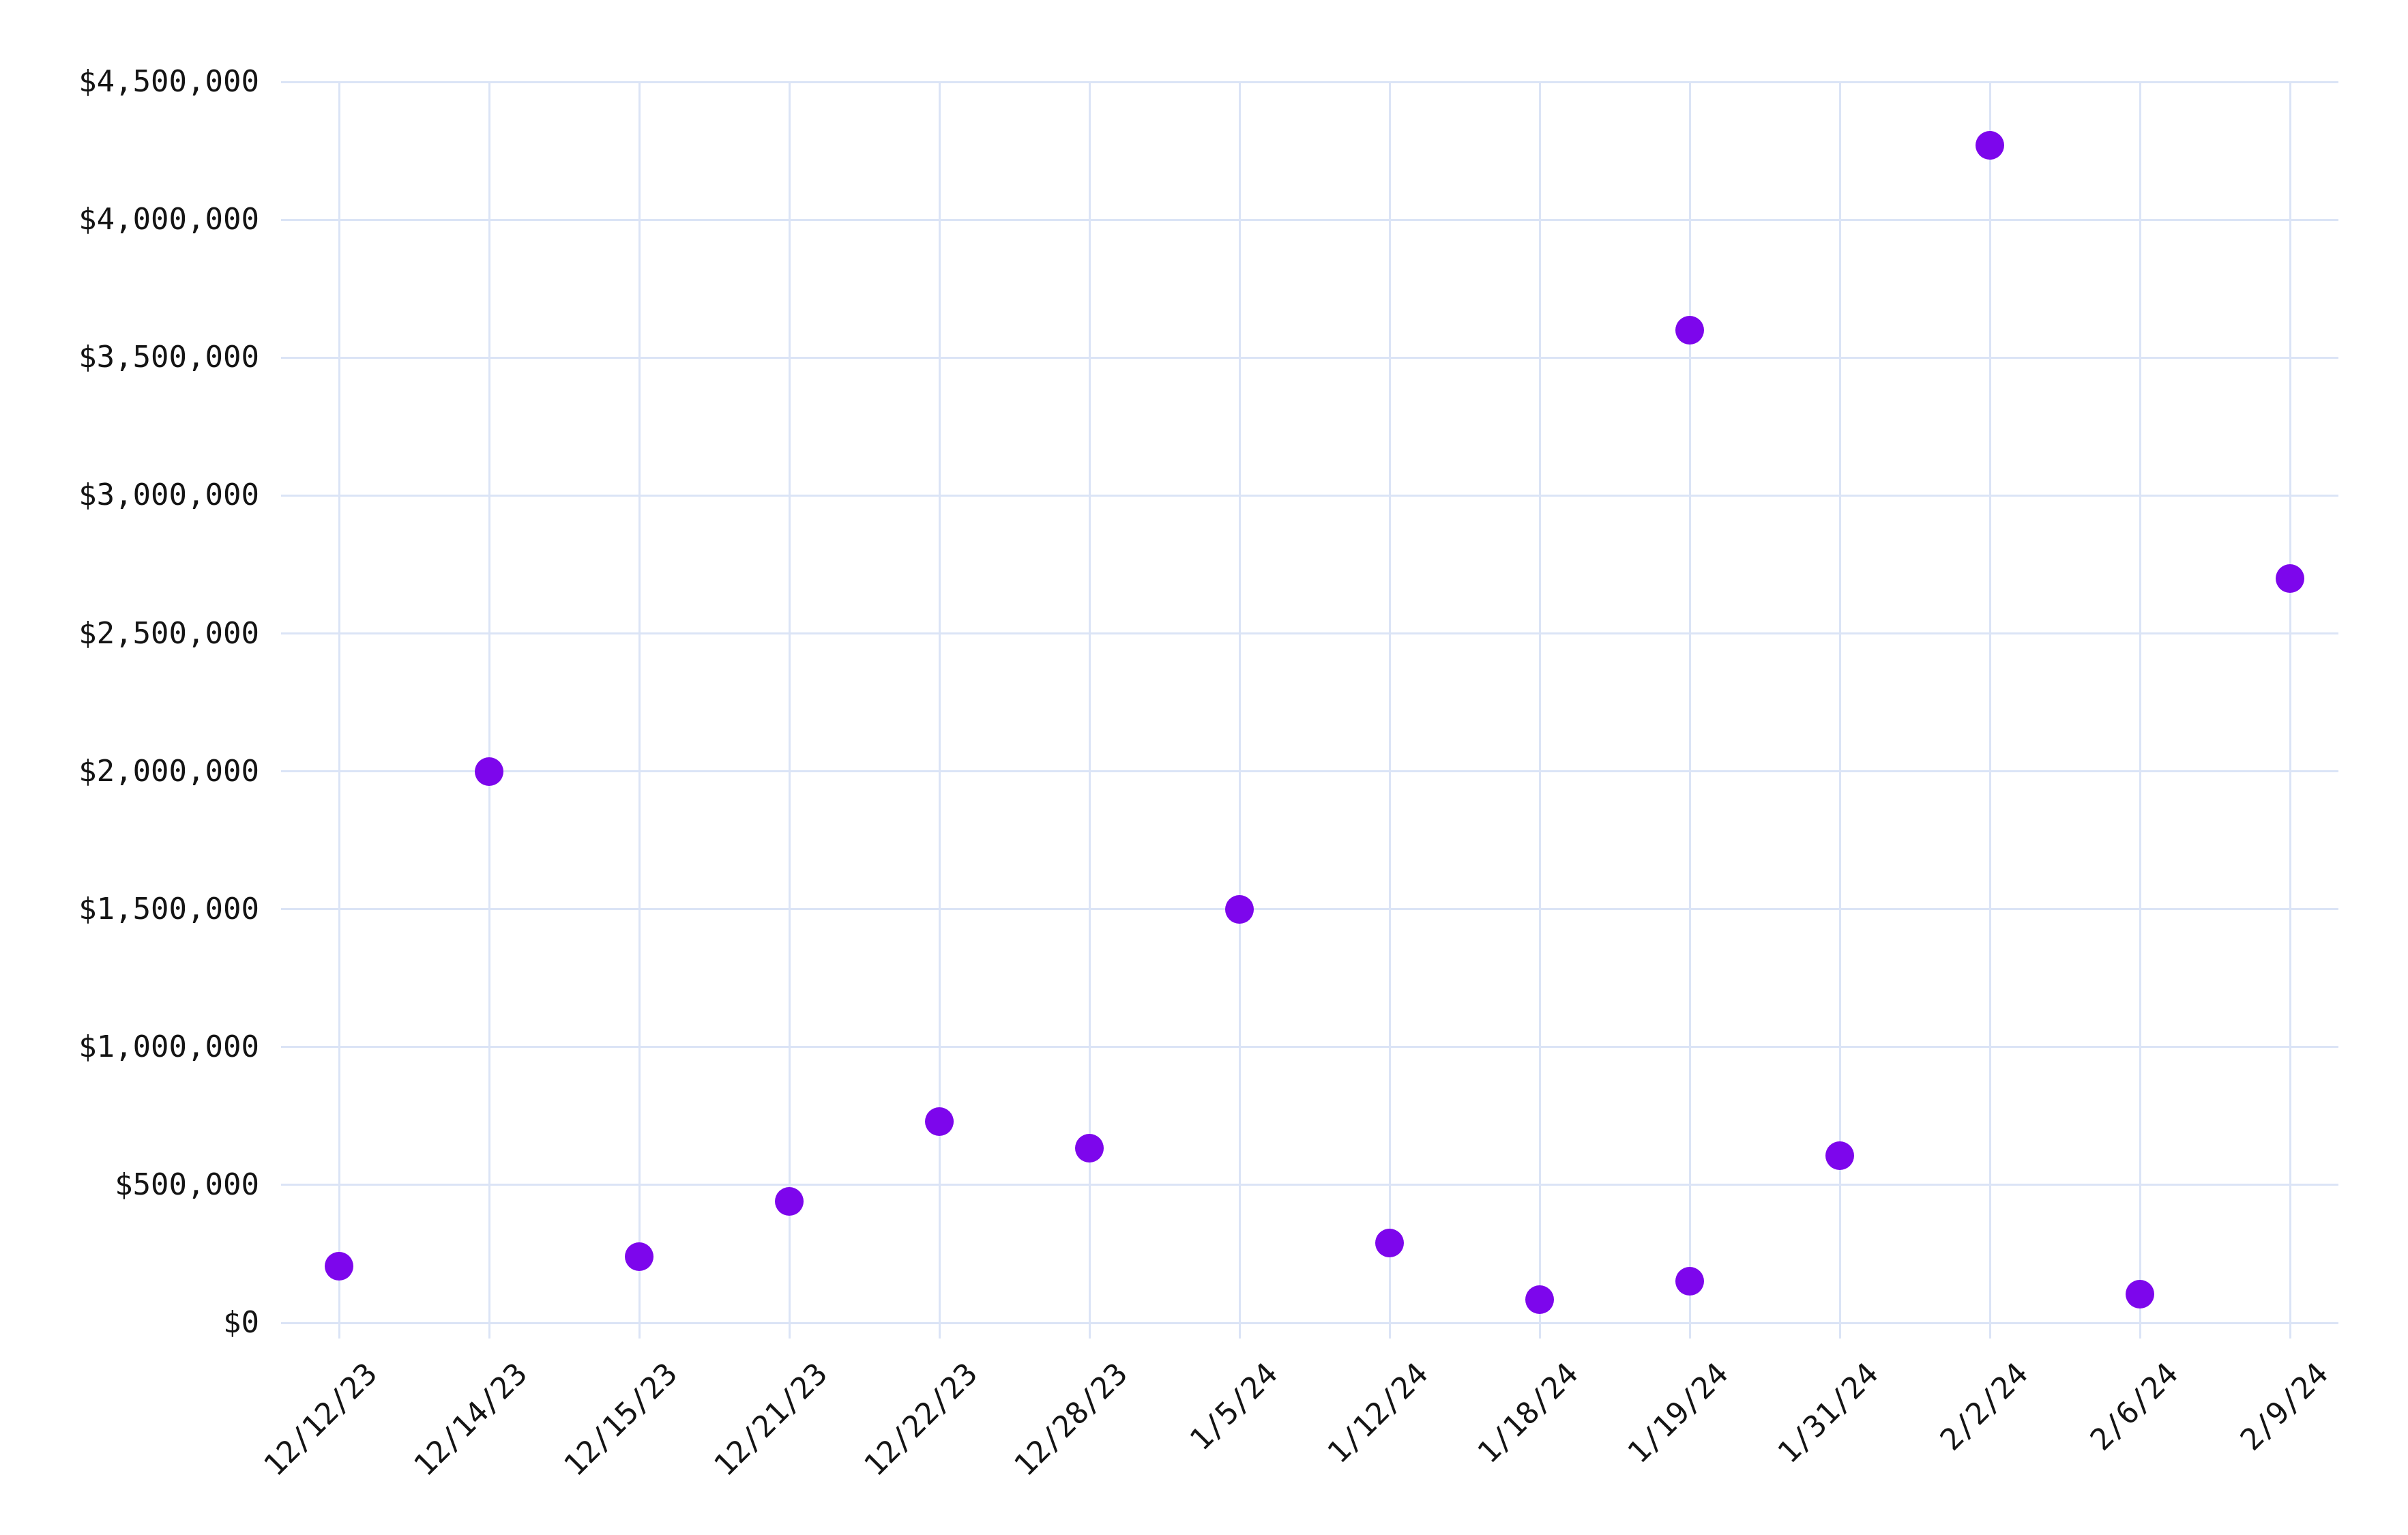  I want to click on y-axis-tick-label: $2,000,000, so click(168, 771).